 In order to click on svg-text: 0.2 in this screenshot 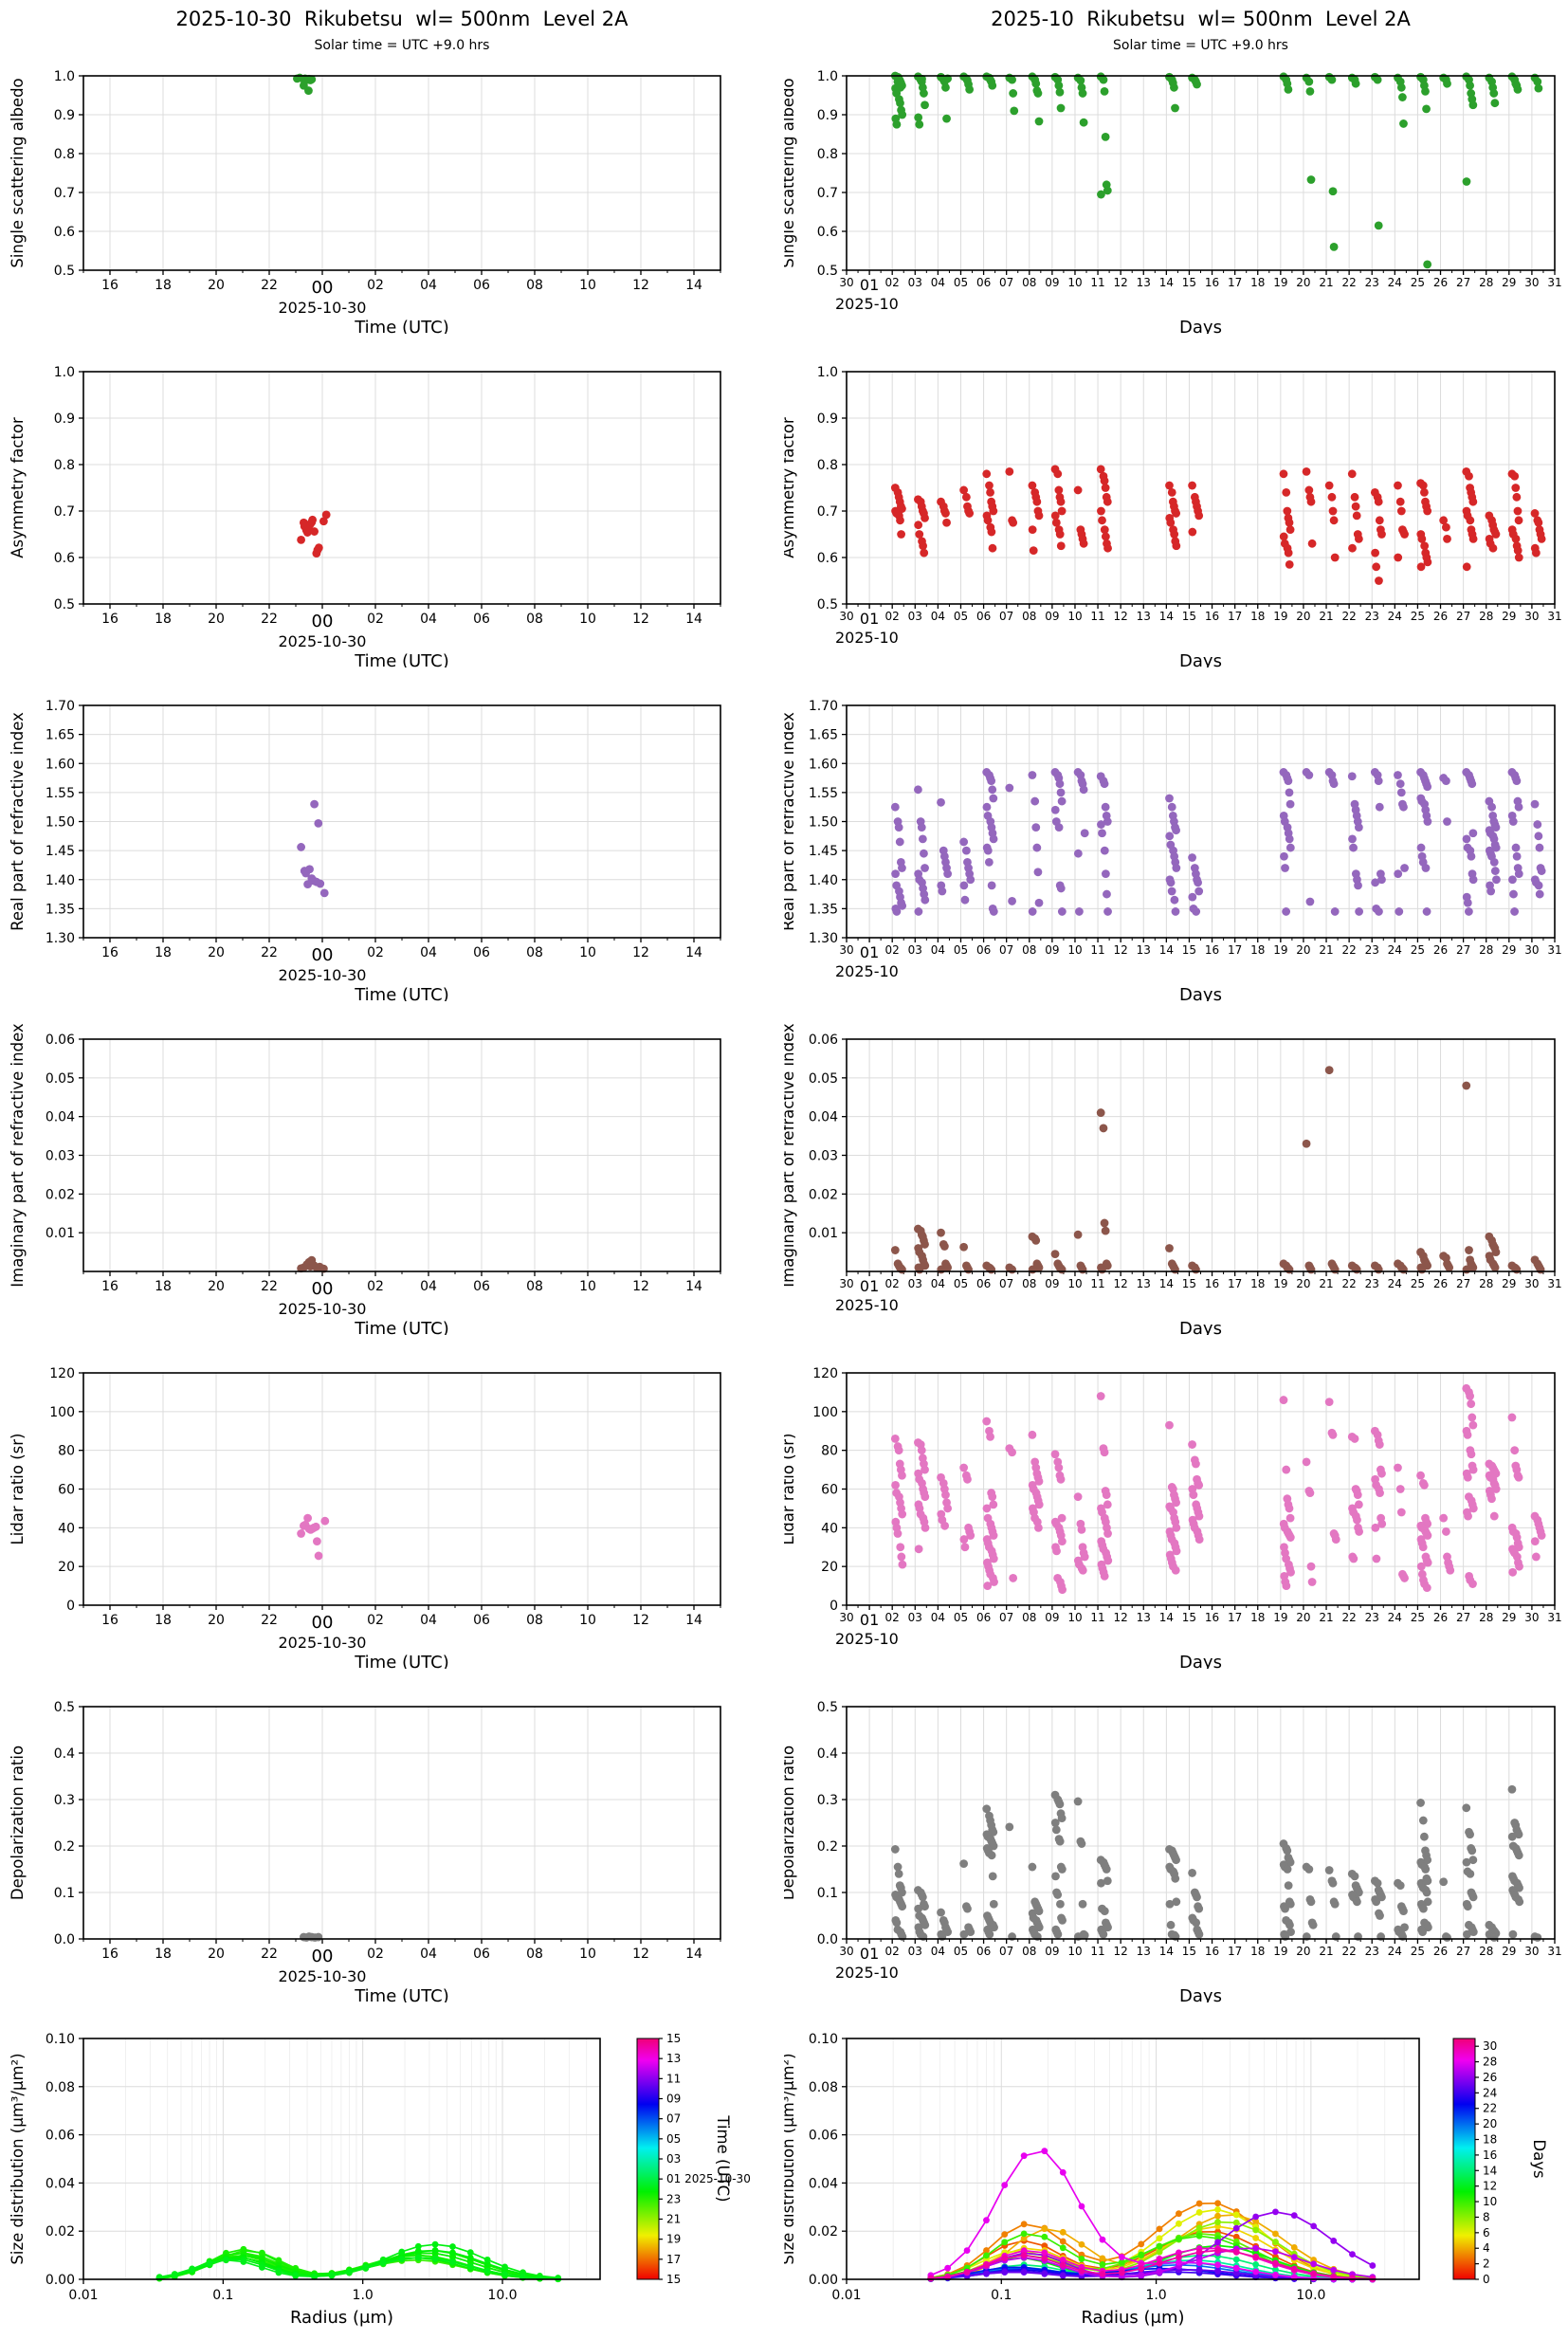, I will do `click(64, 1847)`.